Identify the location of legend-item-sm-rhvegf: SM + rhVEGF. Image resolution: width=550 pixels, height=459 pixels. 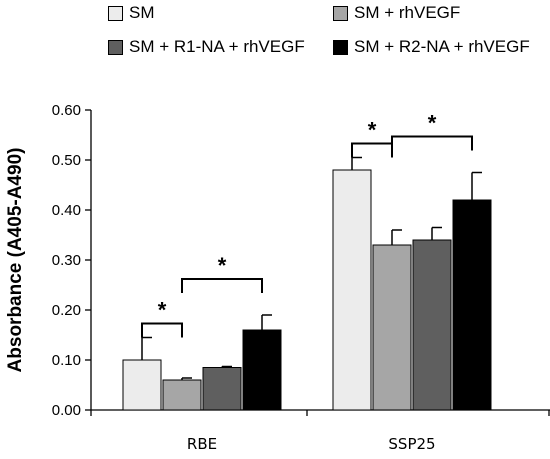
(396, 13).